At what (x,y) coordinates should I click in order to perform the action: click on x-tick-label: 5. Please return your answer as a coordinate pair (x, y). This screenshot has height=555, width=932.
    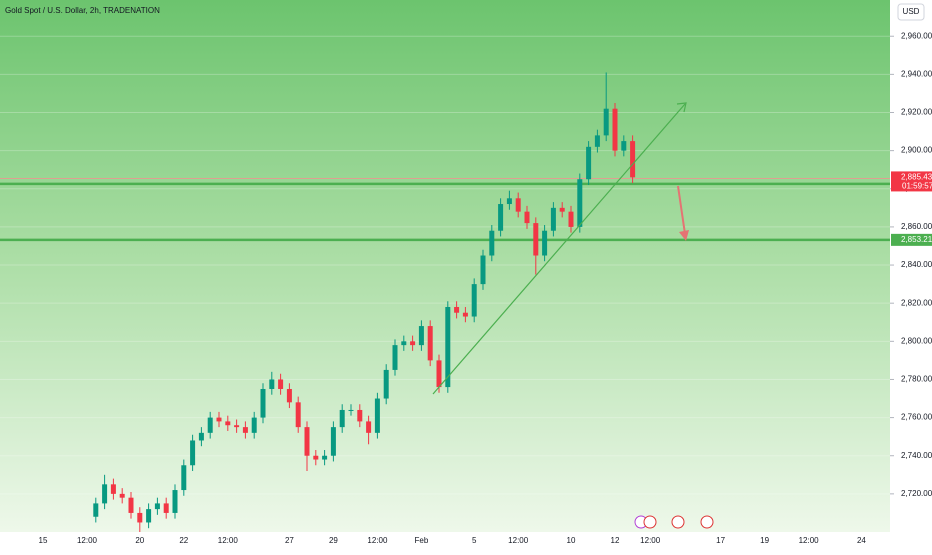
    Looking at the image, I should click on (474, 540).